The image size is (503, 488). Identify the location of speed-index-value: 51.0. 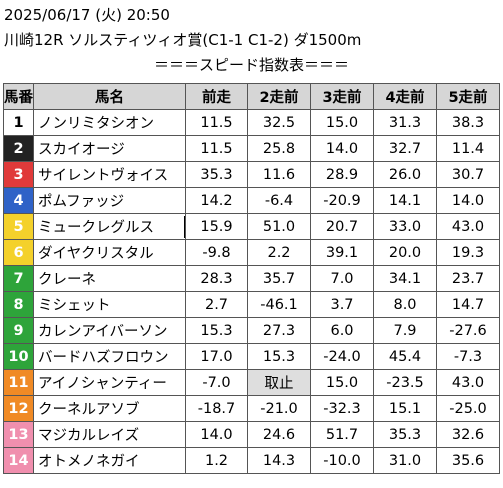
(279, 226).